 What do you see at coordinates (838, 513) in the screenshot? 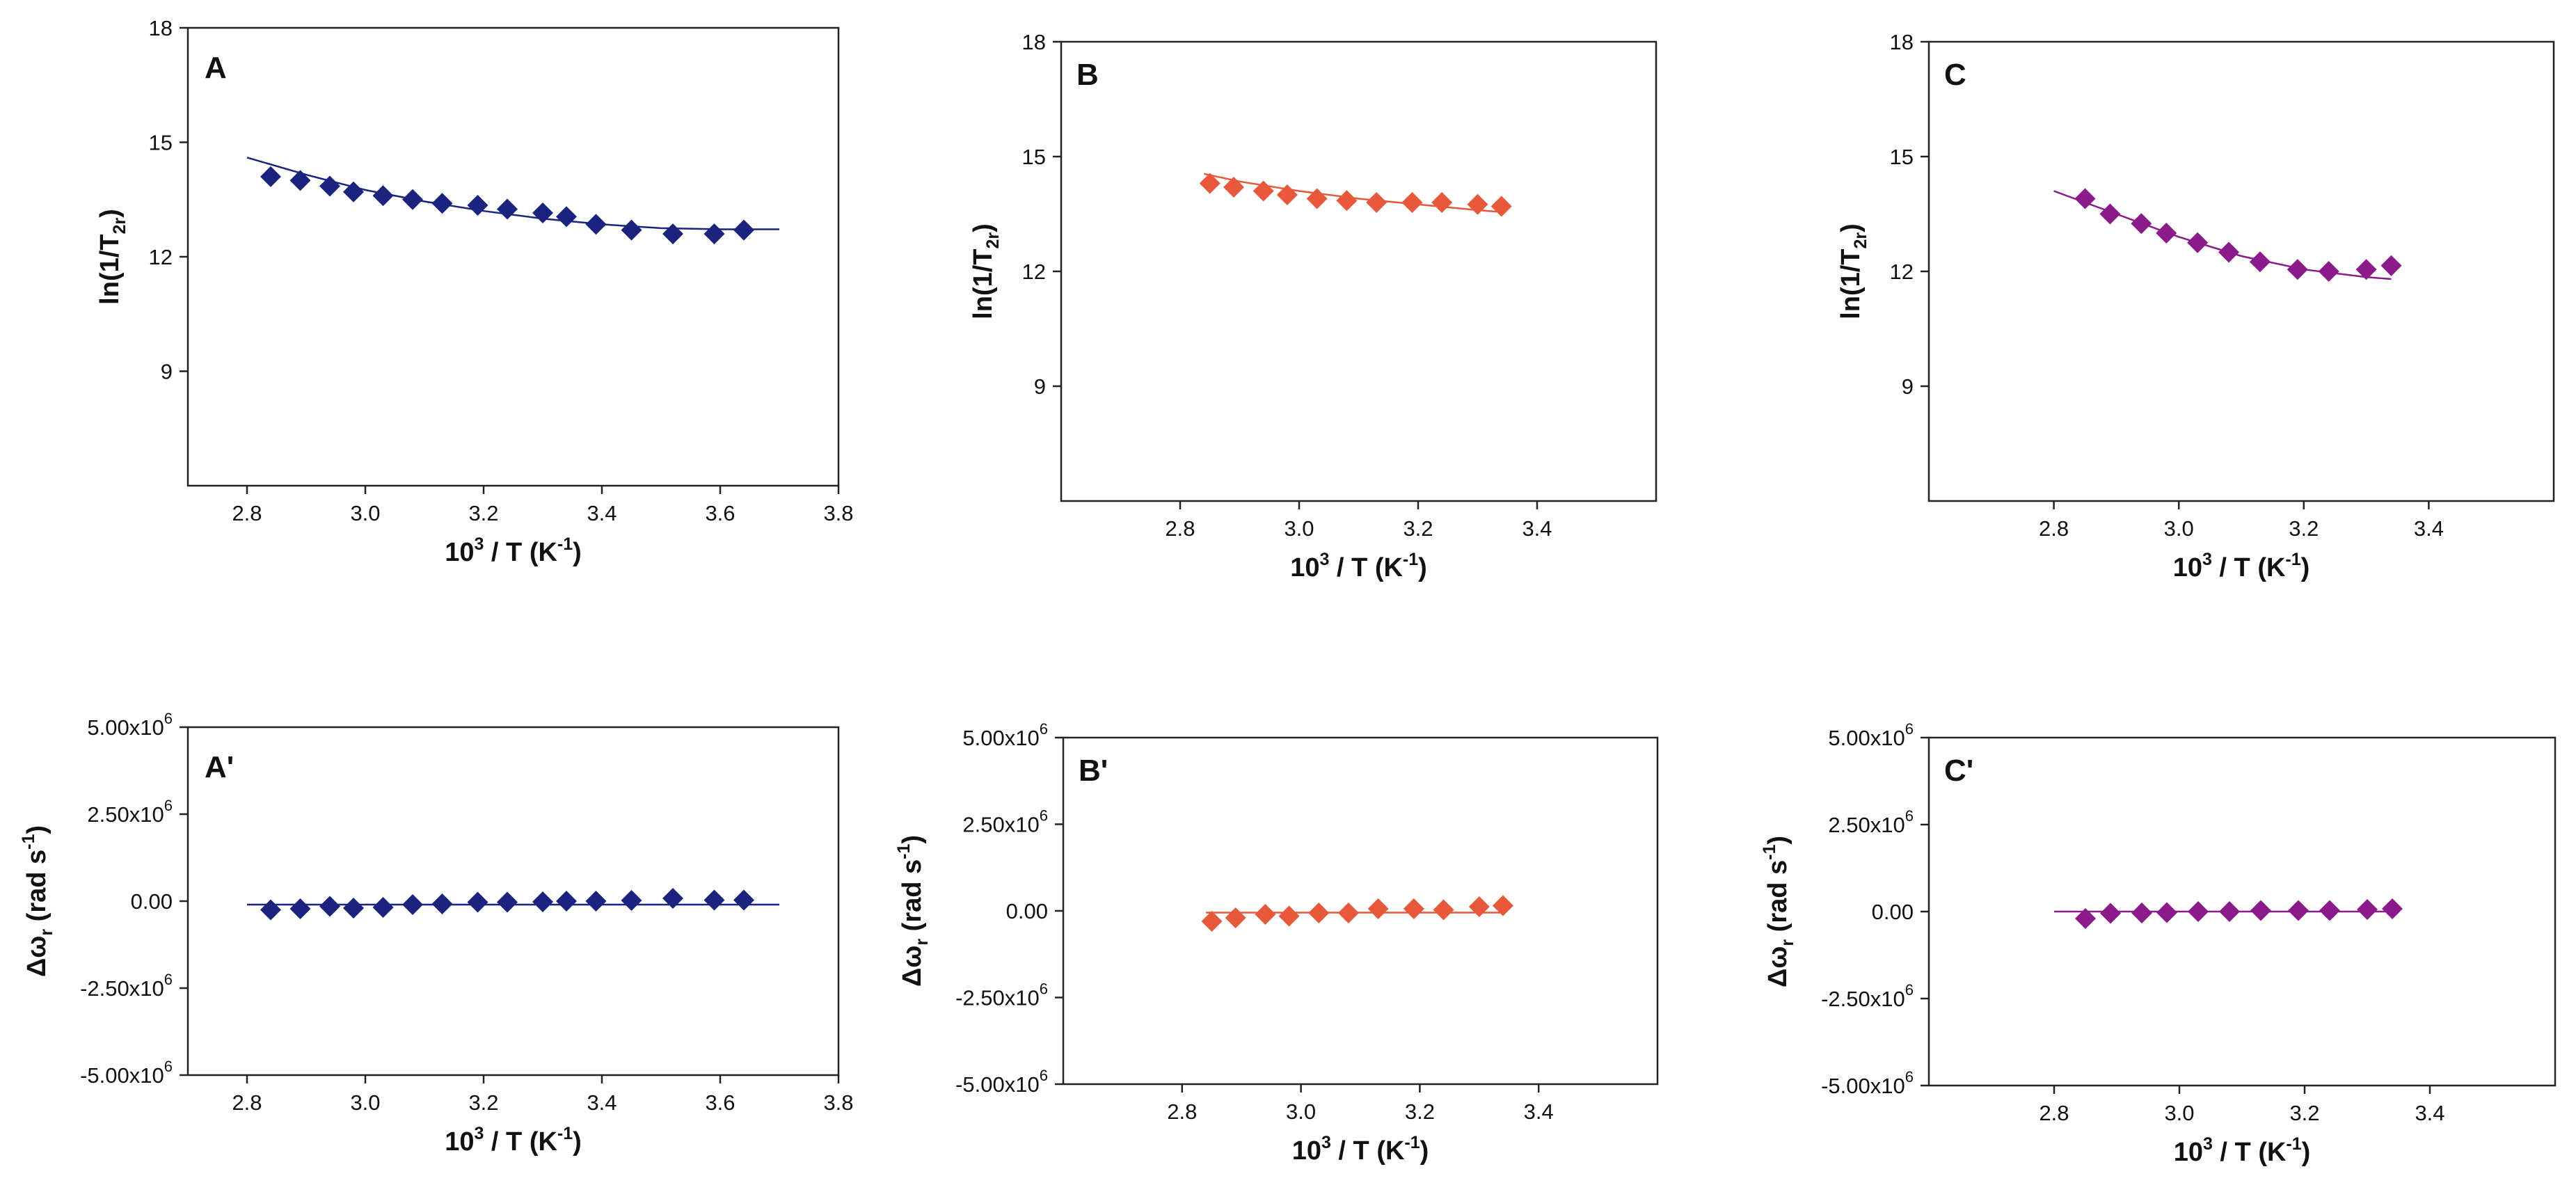
I see `x-tick-label: 3.8` at bounding box center [838, 513].